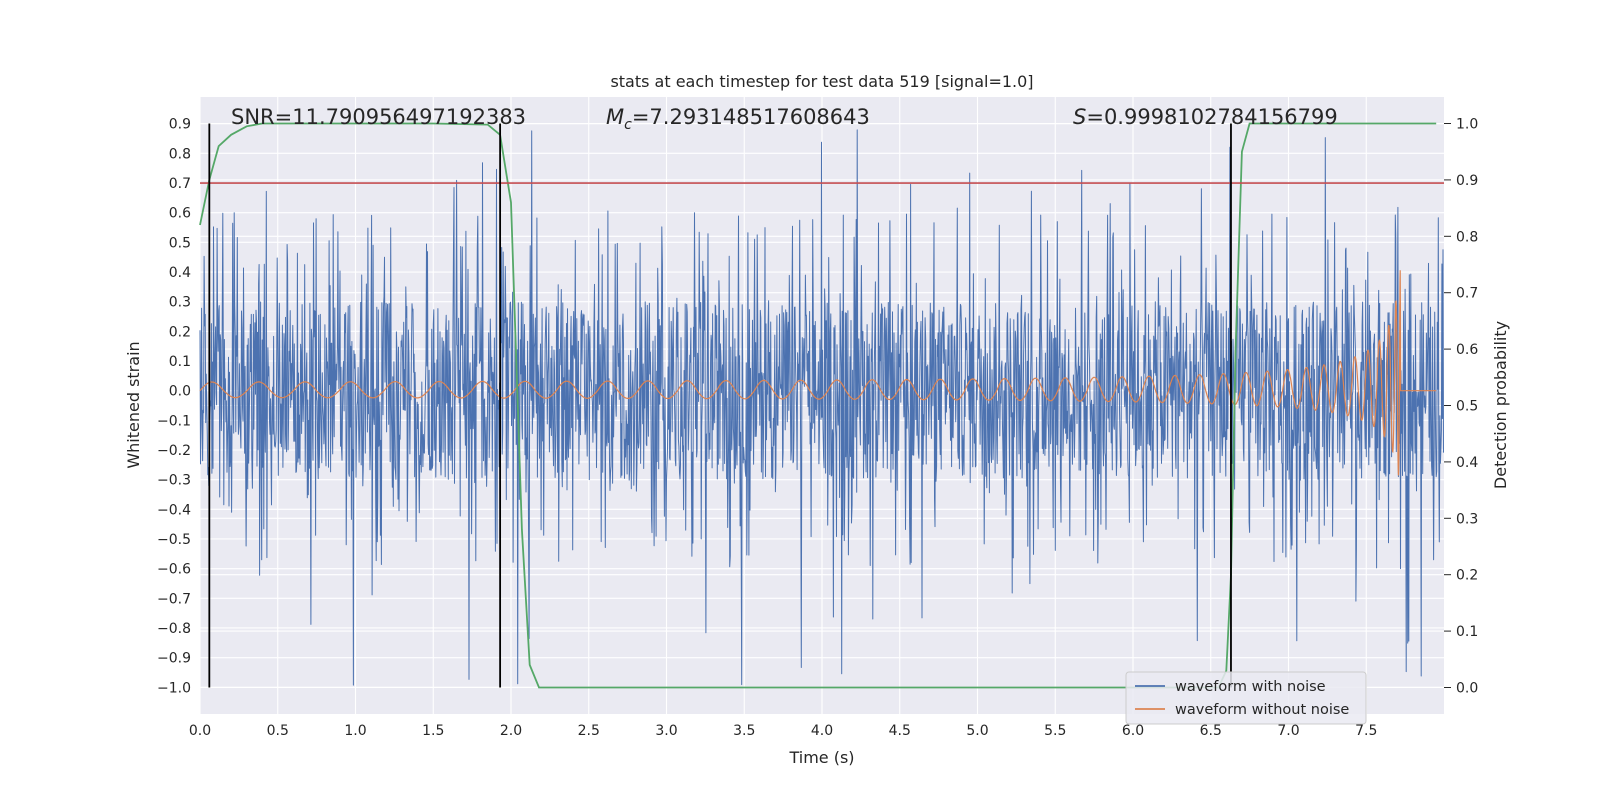  Describe the element at coordinates (180, 154) in the screenshot. I see `y-tick-label: 0.8` at that location.